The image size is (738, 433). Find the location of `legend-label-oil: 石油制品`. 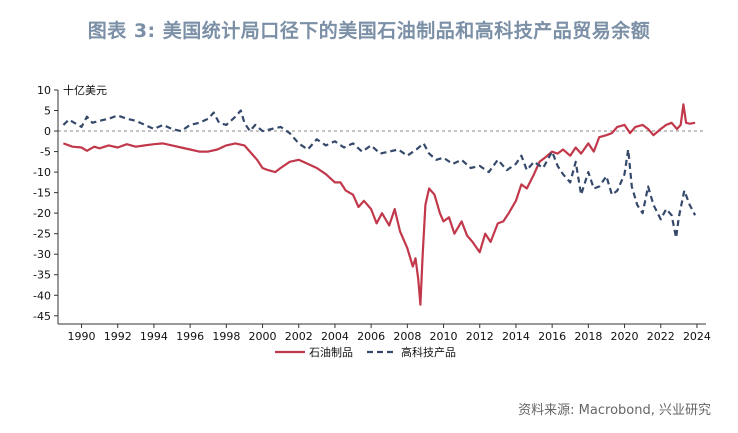

legend-label-oil: 石油制品 is located at coordinates (331, 352).